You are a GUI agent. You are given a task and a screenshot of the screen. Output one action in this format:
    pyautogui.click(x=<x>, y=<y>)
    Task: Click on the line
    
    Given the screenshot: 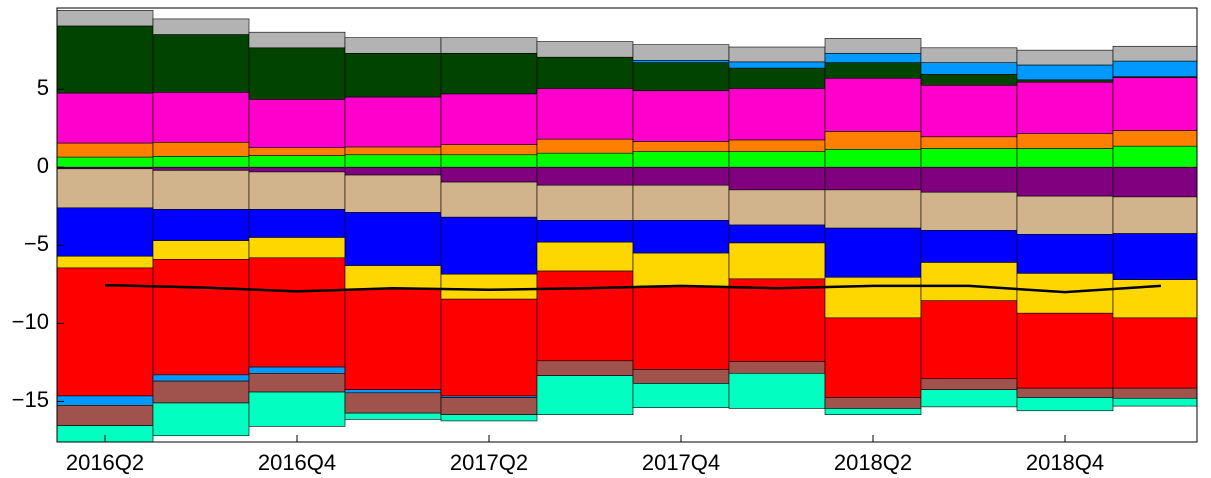 What is the action you would take?
    pyautogui.click(x=633, y=288)
    